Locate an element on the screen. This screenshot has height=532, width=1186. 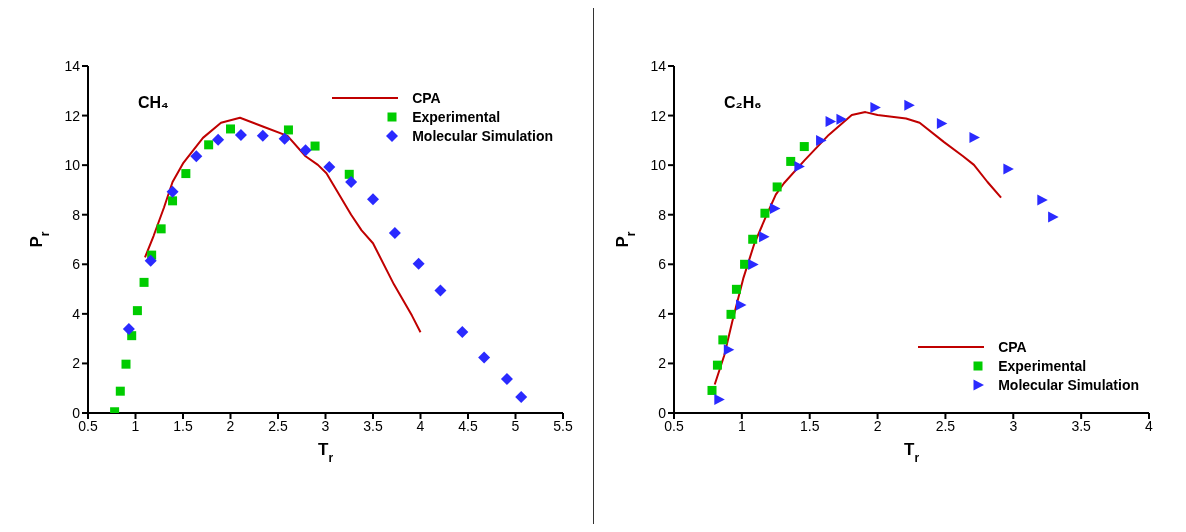
x-tick-label: 4.5 is located at coordinates (468, 425).